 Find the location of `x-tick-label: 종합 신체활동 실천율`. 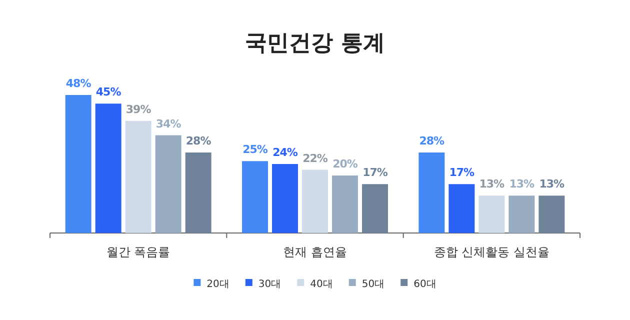

x-tick-label: 종합 신체활동 실천율 is located at coordinates (492, 252).